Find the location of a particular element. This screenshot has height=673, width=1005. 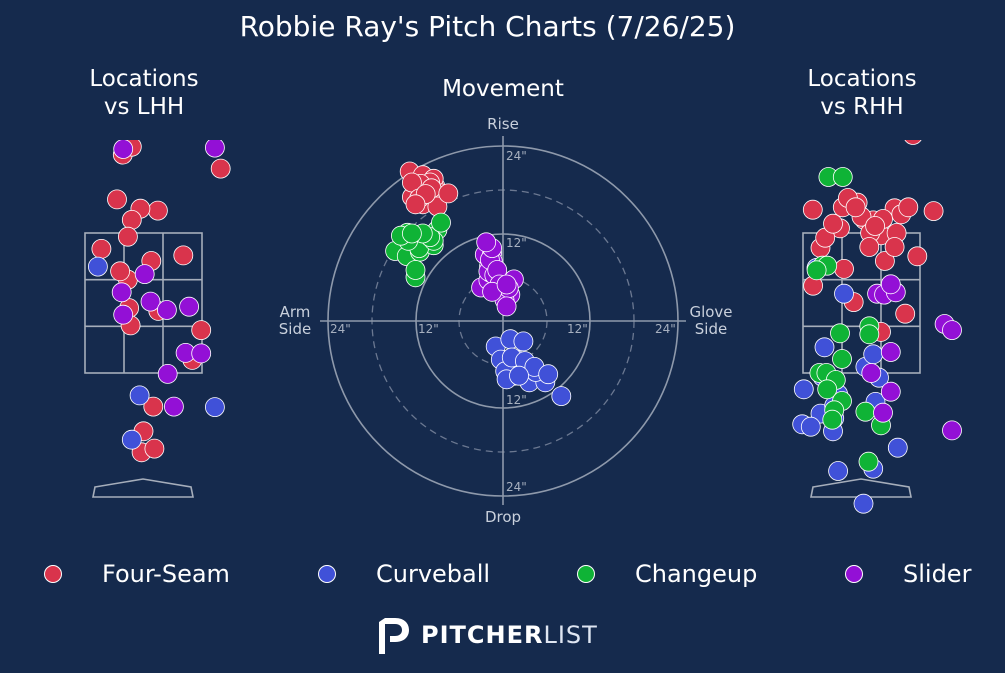

legend-item-slider: Slider is located at coordinates (908, 574).